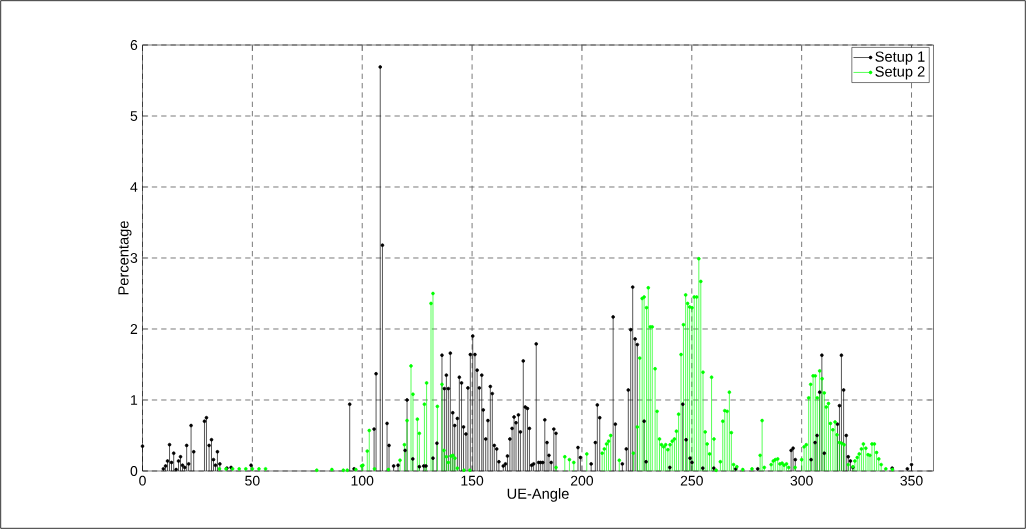  Describe the element at coordinates (134, 400) in the screenshot. I see `y-tick-label: 1` at that location.